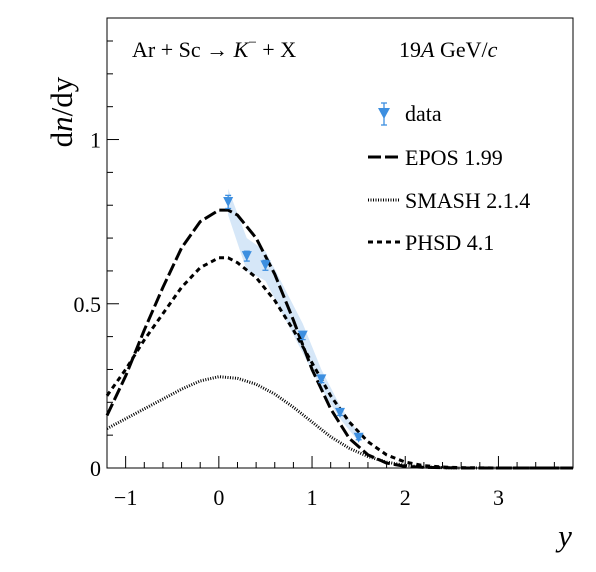 This screenshot has width=596, height=572. I want to click on data-band-layer, so click(293, 315).